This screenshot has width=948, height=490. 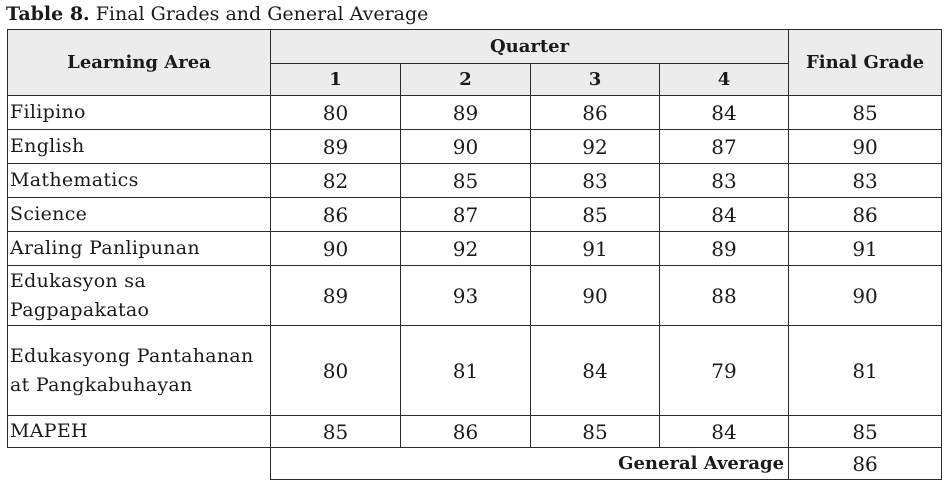 I want to click on quarter-3-cell: 90, so click(x=595, y=295).